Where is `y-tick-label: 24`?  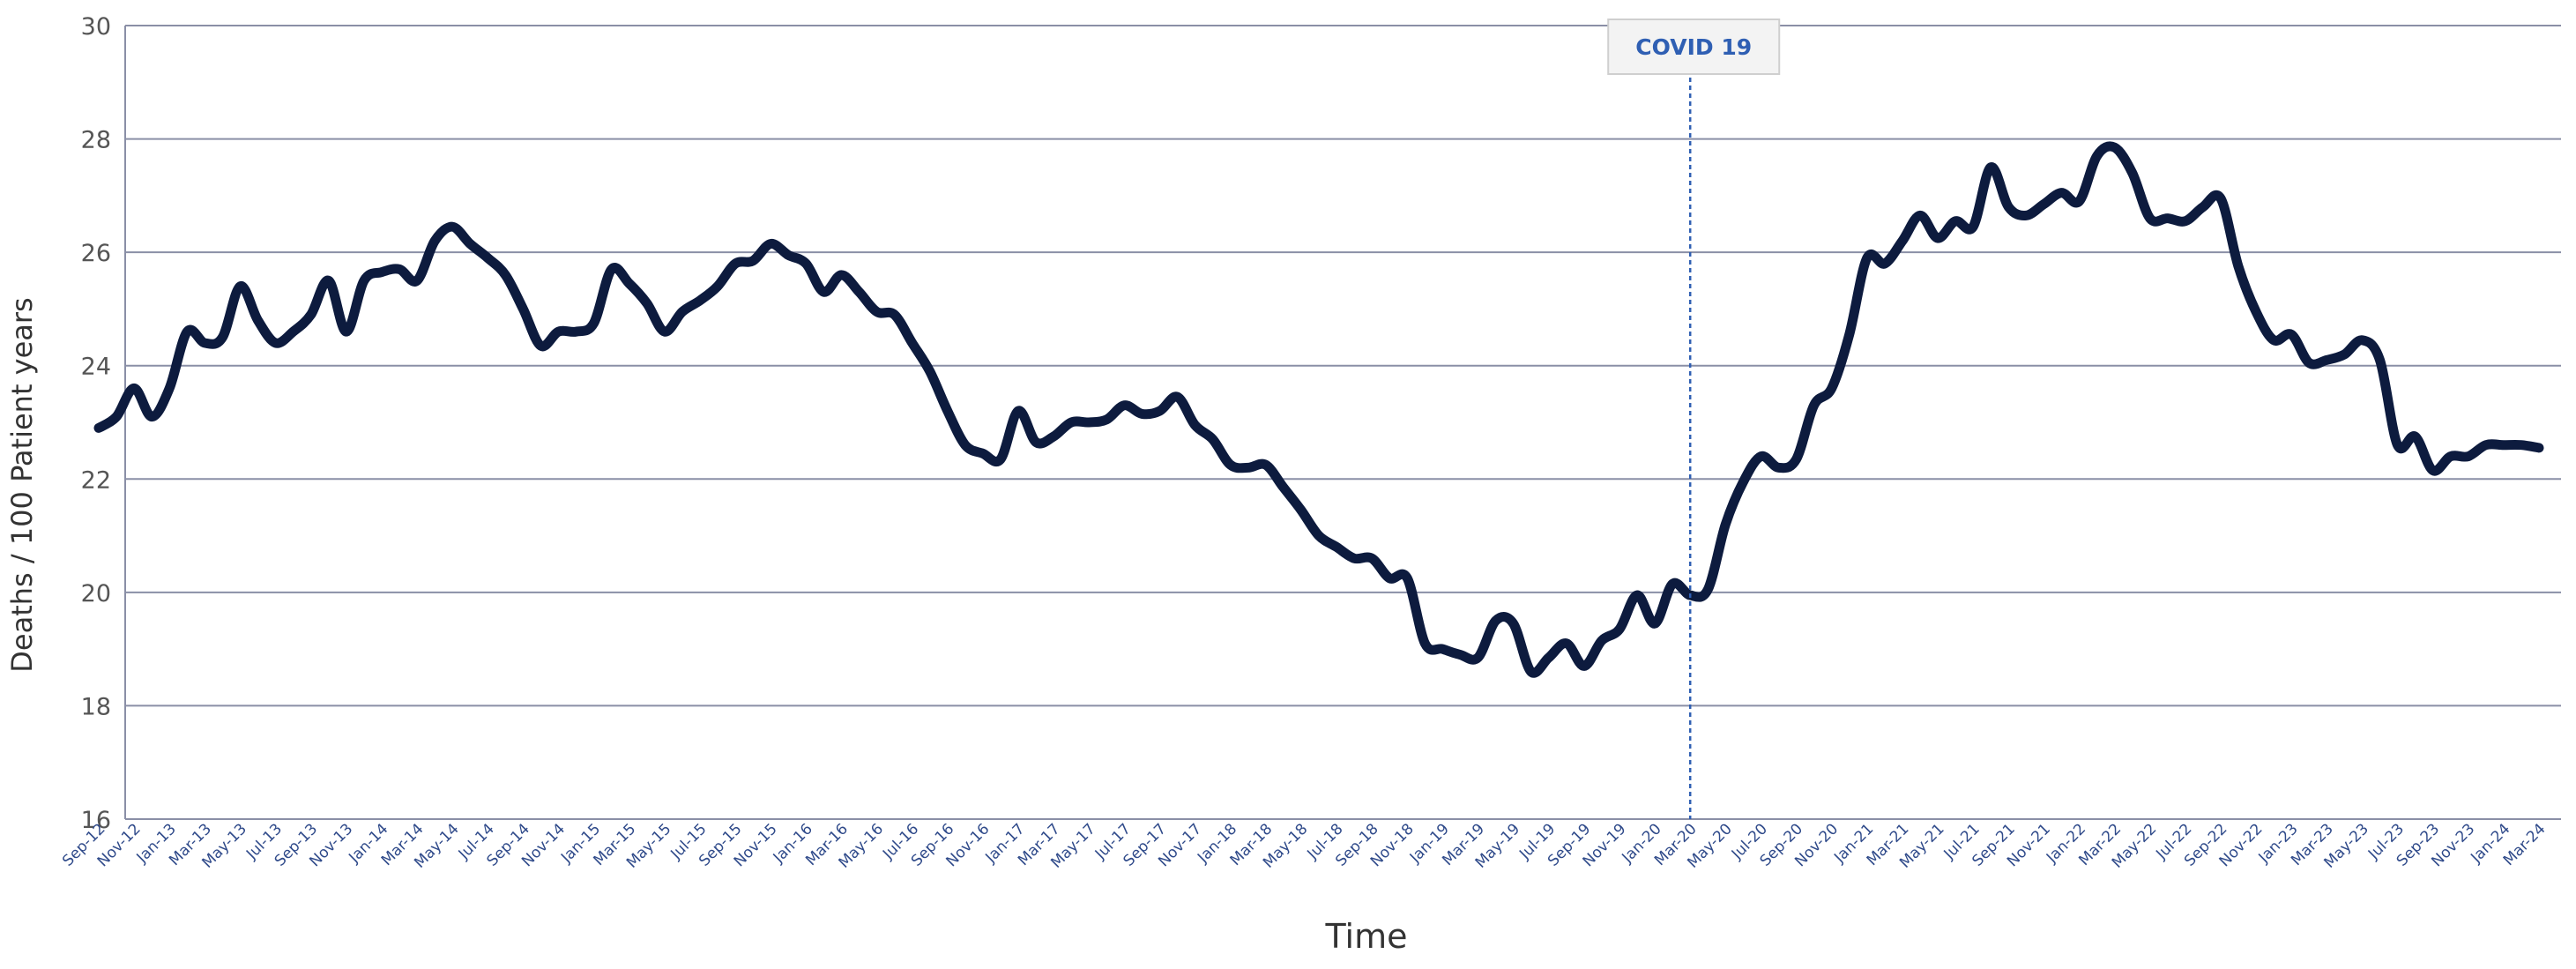
y-tick-label: 24 is located at coordinates (96, 367).